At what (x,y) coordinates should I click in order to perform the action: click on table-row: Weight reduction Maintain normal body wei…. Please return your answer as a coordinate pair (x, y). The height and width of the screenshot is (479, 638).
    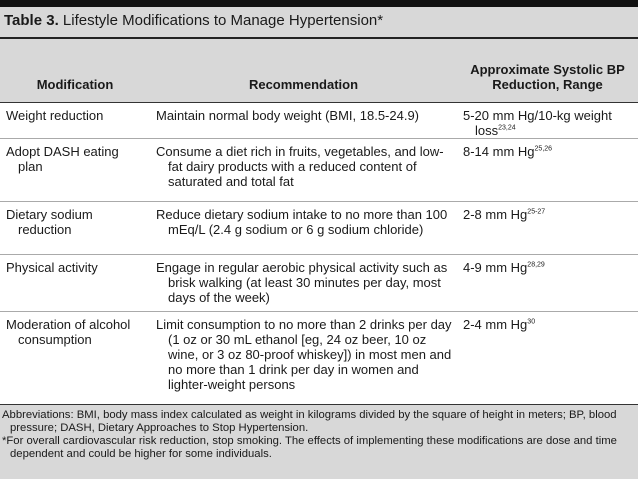
    Looking at the image, I should click on (319, 120).